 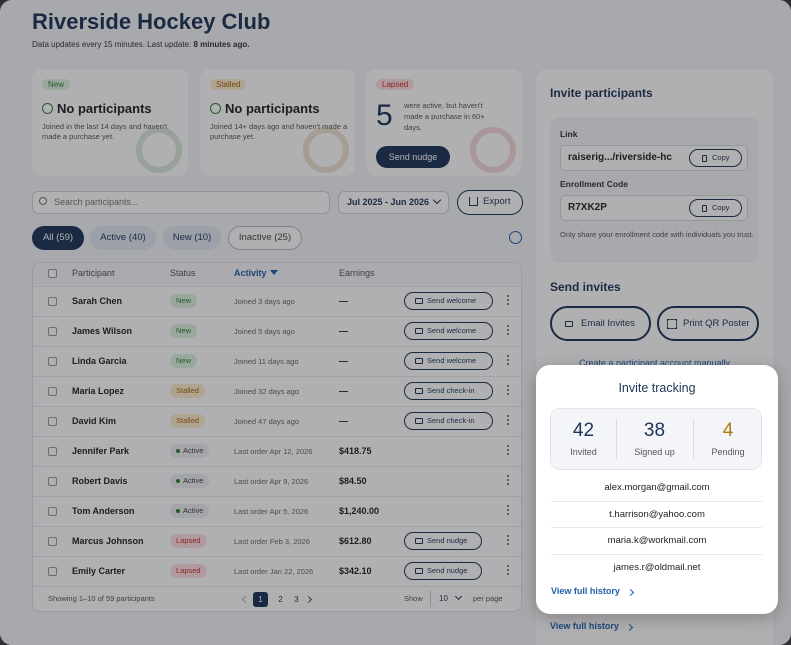 I want to click on page-button: 3, so click(x=296, y=599).